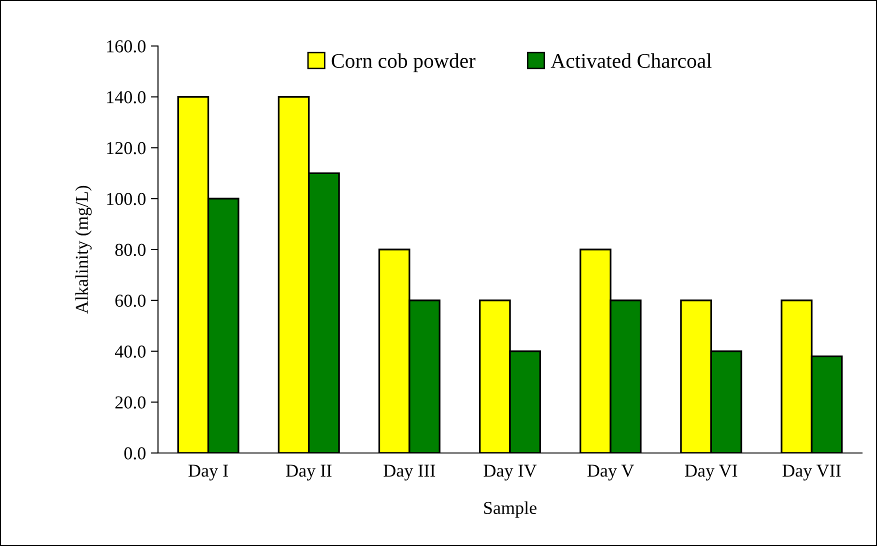 This screenshot has height=546, width=877. I want to click on y-tick-label: 120.0, so click(126, 148).